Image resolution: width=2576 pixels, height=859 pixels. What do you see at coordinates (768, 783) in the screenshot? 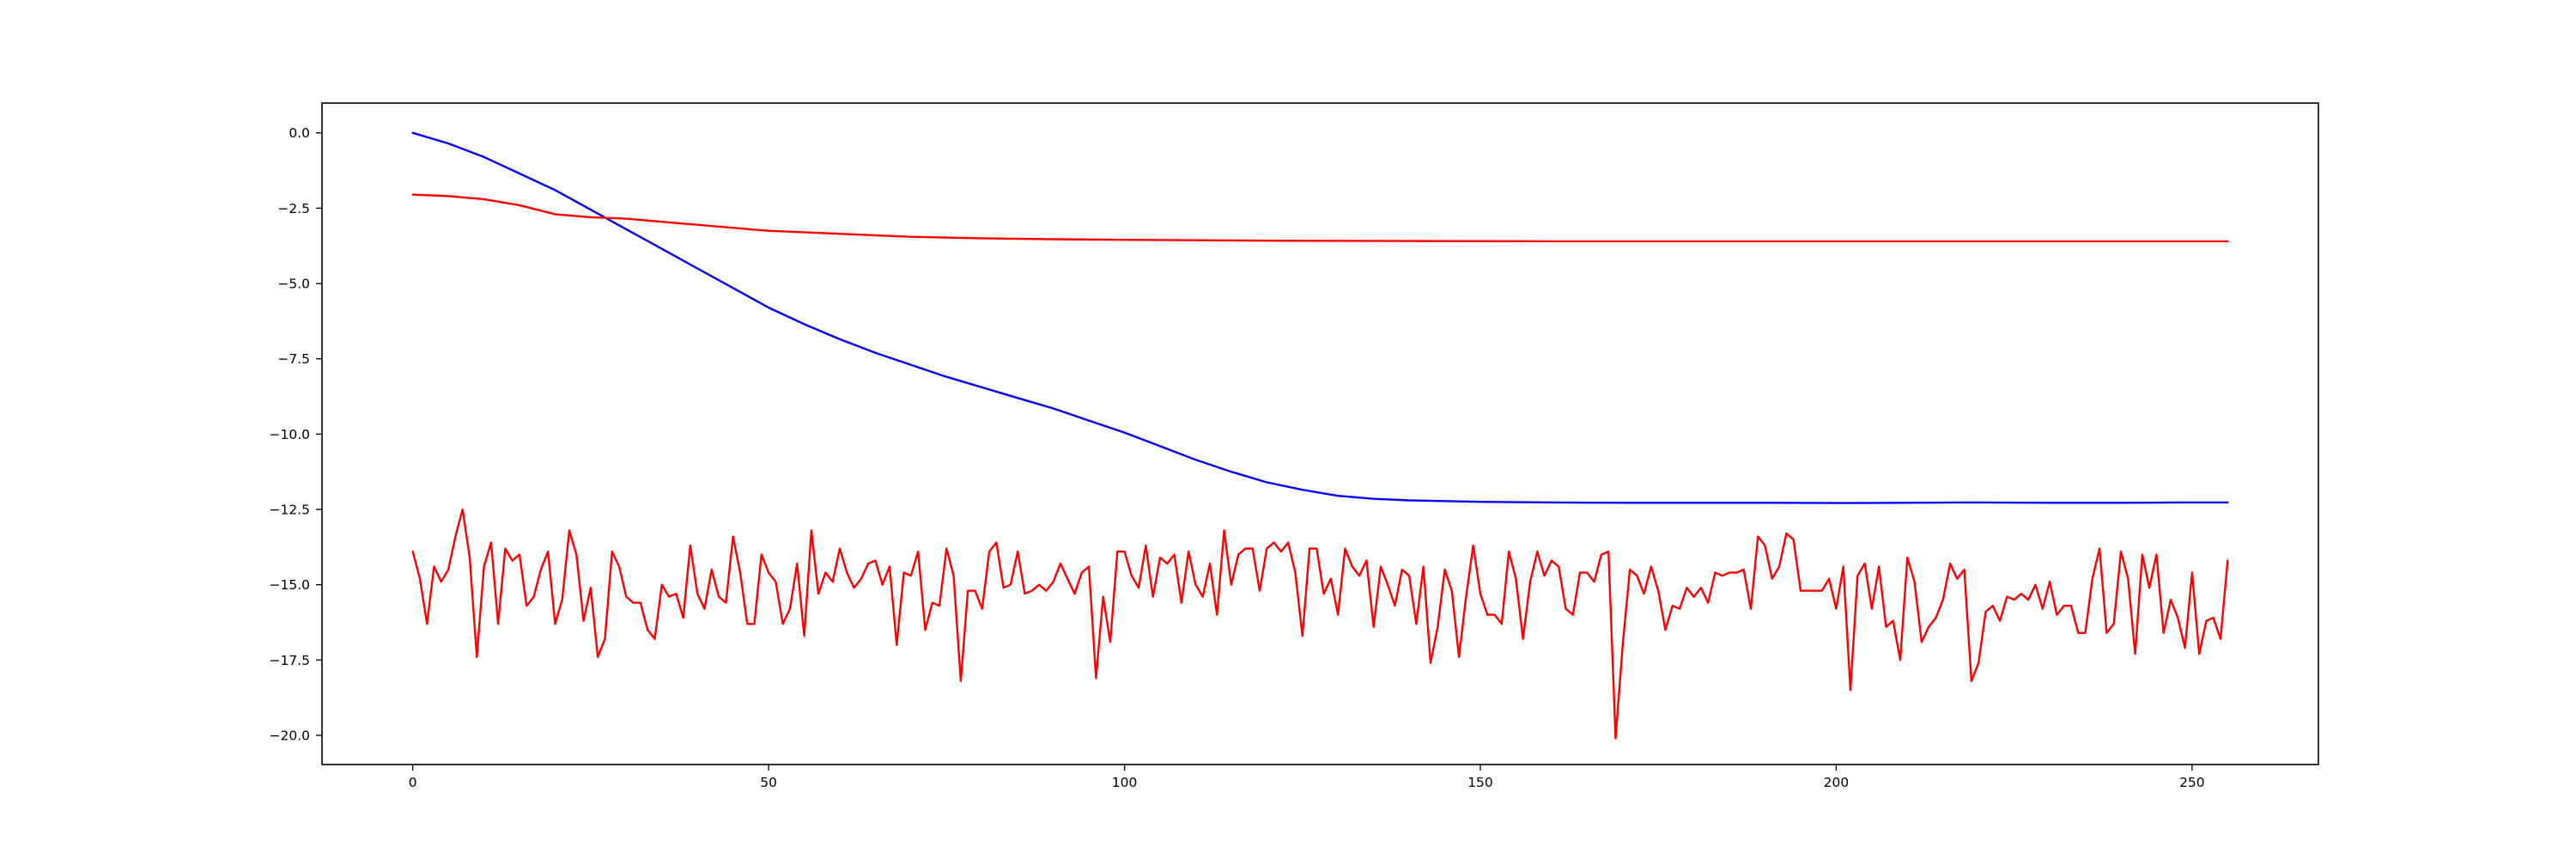
I see `x-tick-label: 50` at bounding box center [768, 783].